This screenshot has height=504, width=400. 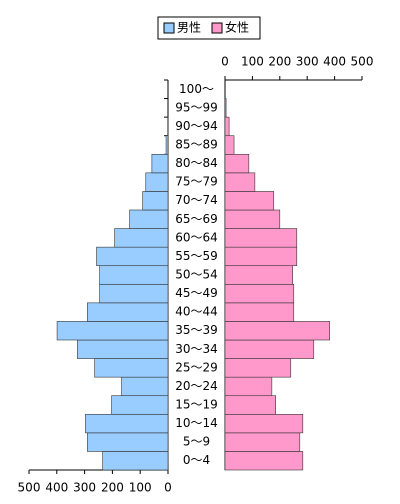 What do you see at coordinates (196, 107) in the screenshot?
I see `category-label: 95～99` at bounding box center [196, 107].